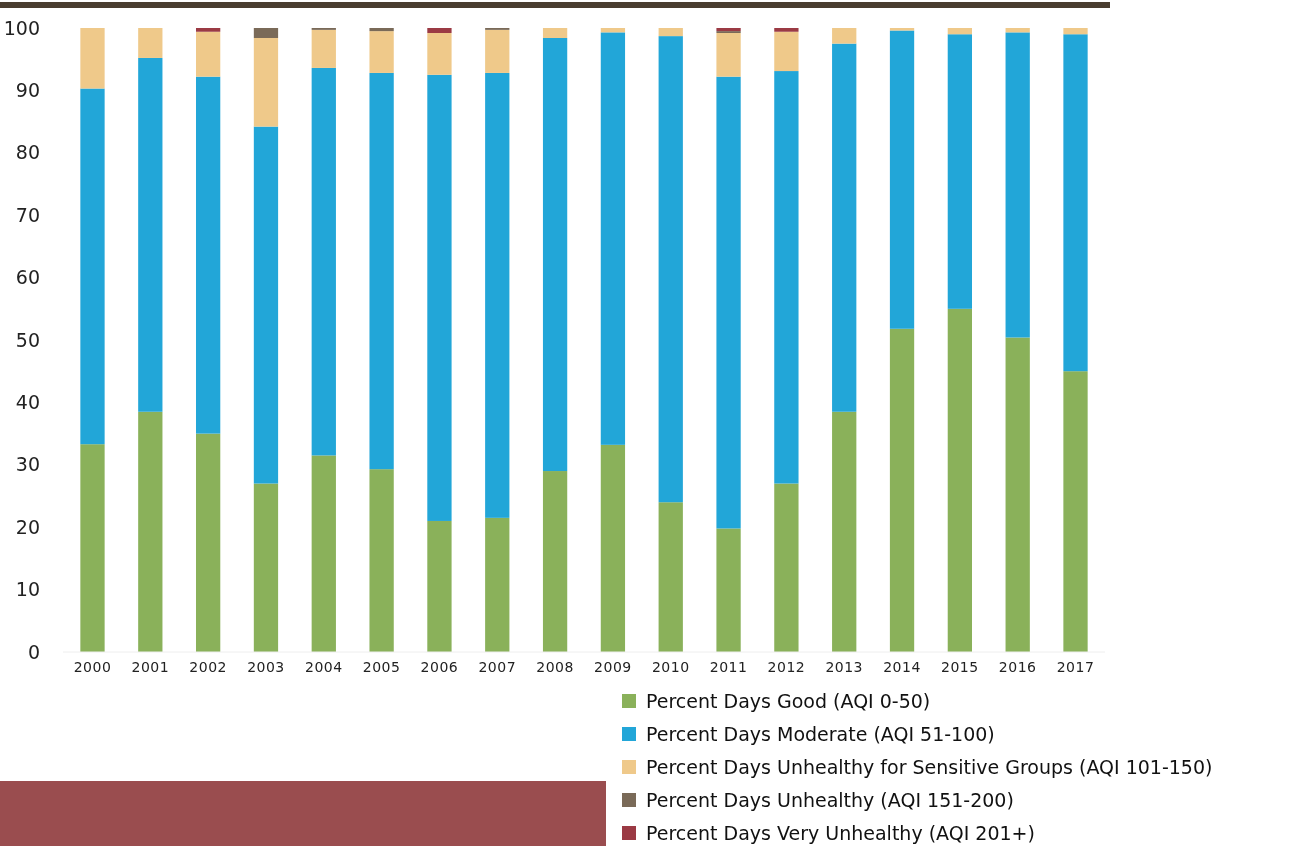 The height and width of the screenshot is (846, 1295). Describe the element at coordinates (266, 667) in the screenshot. I see `x-tick-label: 2003` at that location.